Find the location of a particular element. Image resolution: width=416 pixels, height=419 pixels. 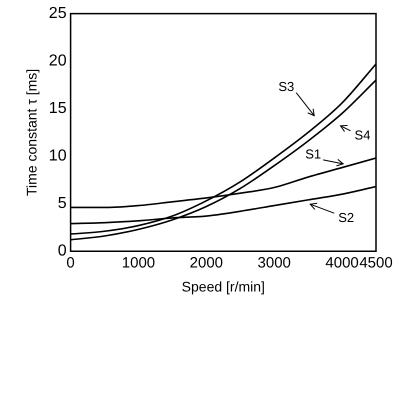

y-tick-label: 10 is located at coordinates (57, 156).